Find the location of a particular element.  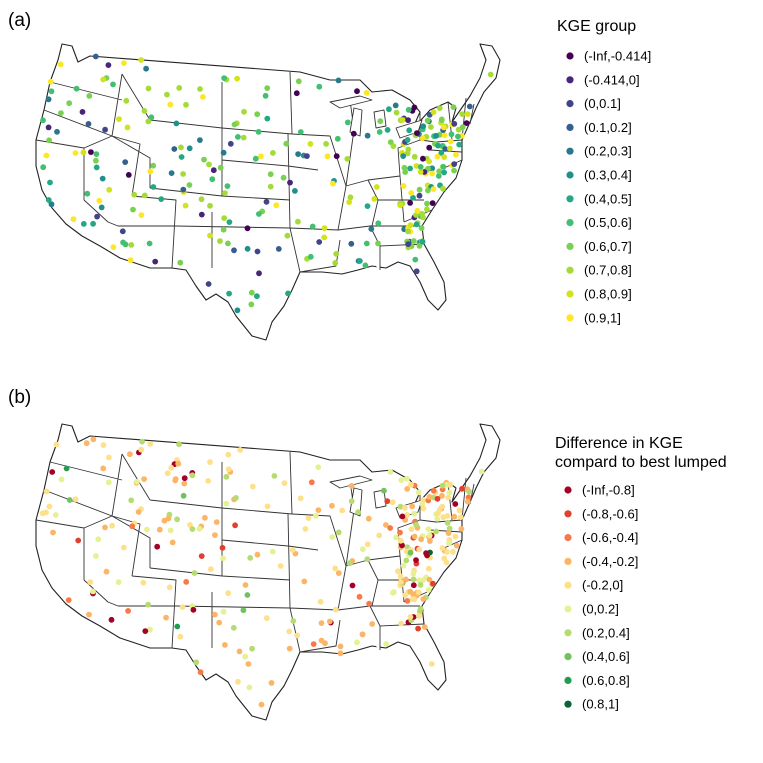

legend-item-label: (-0.6,-0.4] is located at coordinates (610, 537).